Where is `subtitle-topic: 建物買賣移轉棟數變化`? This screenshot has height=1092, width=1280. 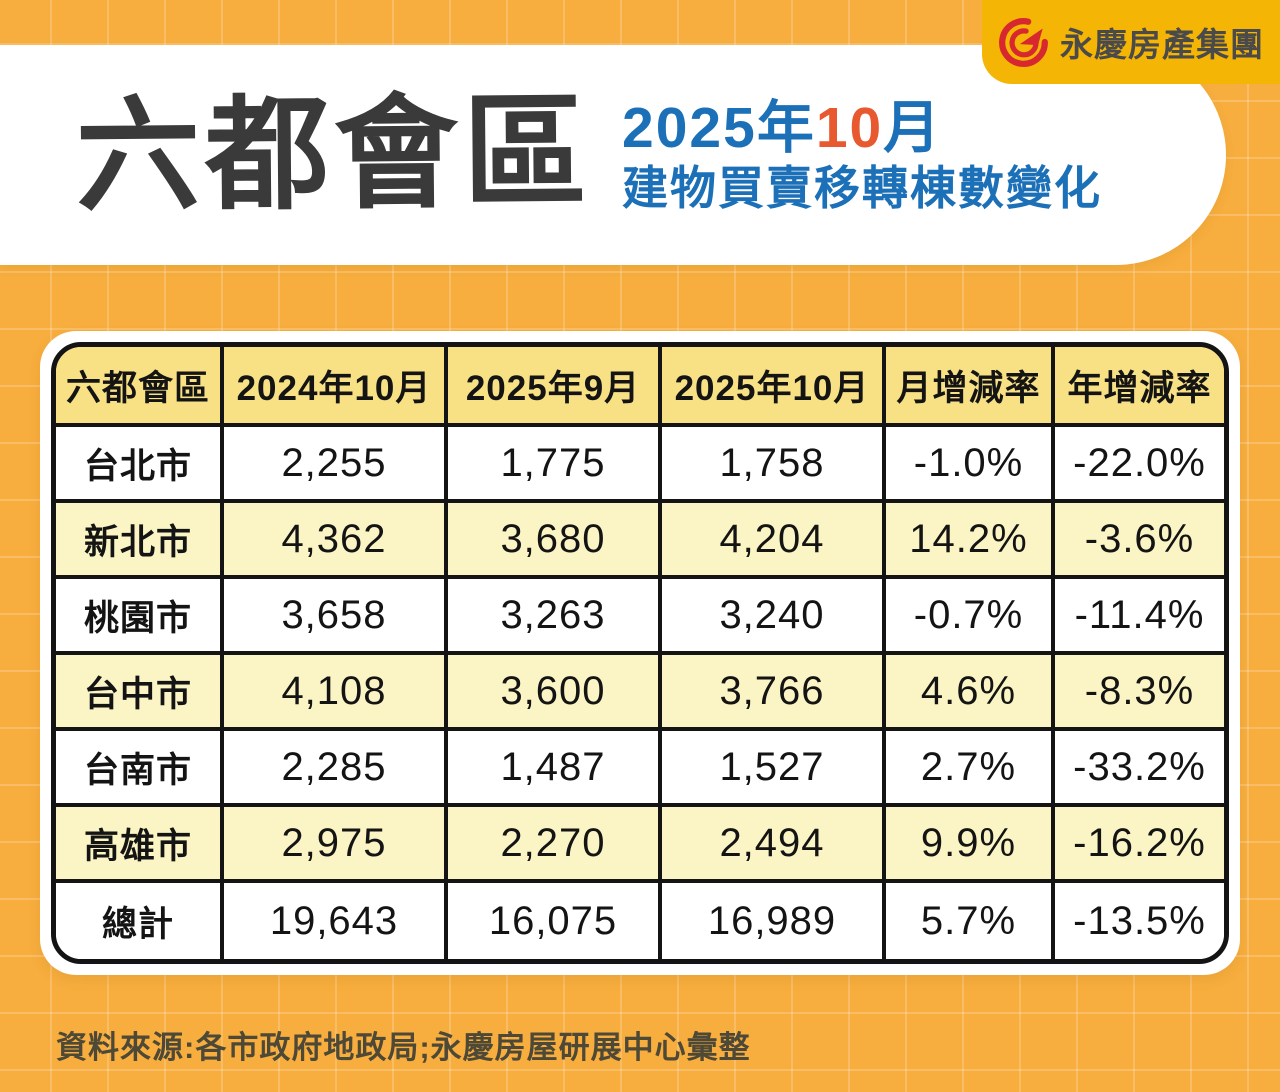 subtitle-topic: 建物買賣移轉棟數變化 is located at coordinates (862, 187).